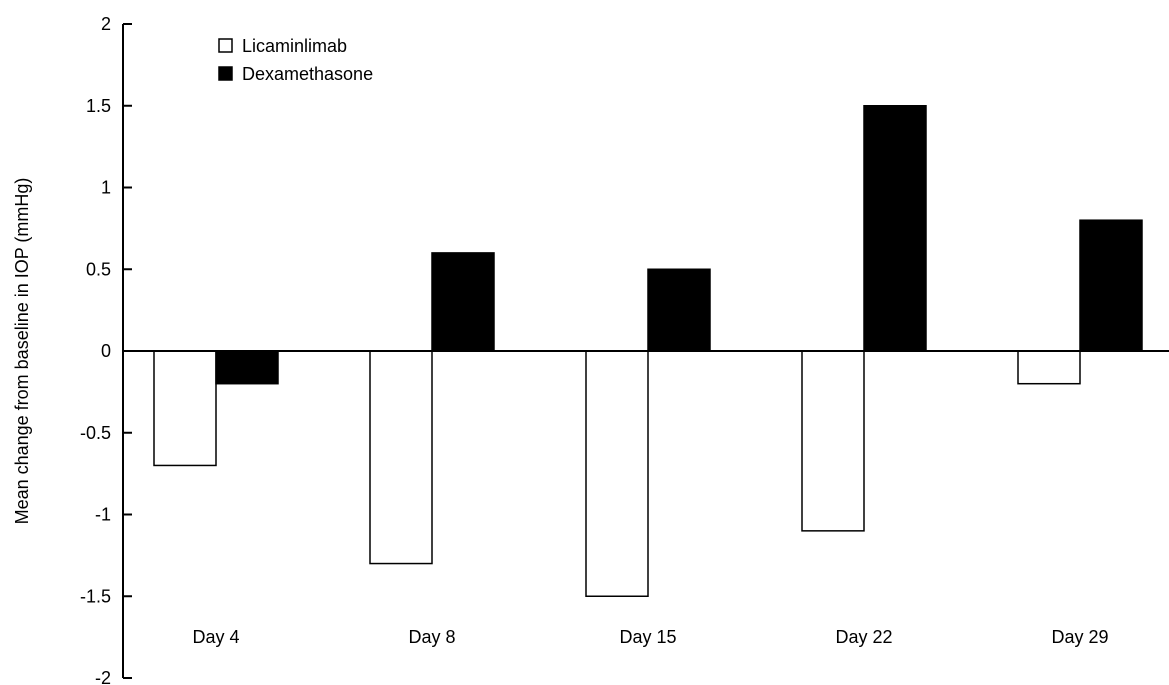  I want to click on legend-label-dexamethasone: Dexamethasone, so click(307, 74).